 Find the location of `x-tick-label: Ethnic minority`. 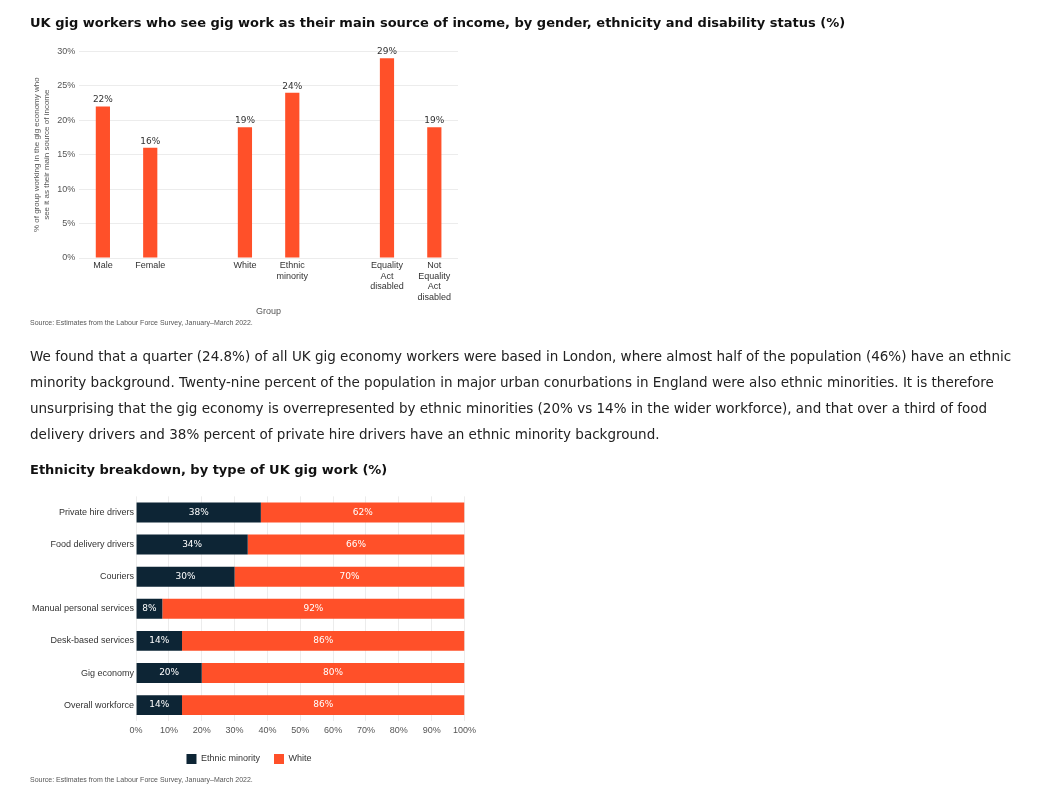

x-tick-label: Ethnic minority is located at coordinates (292, 270).